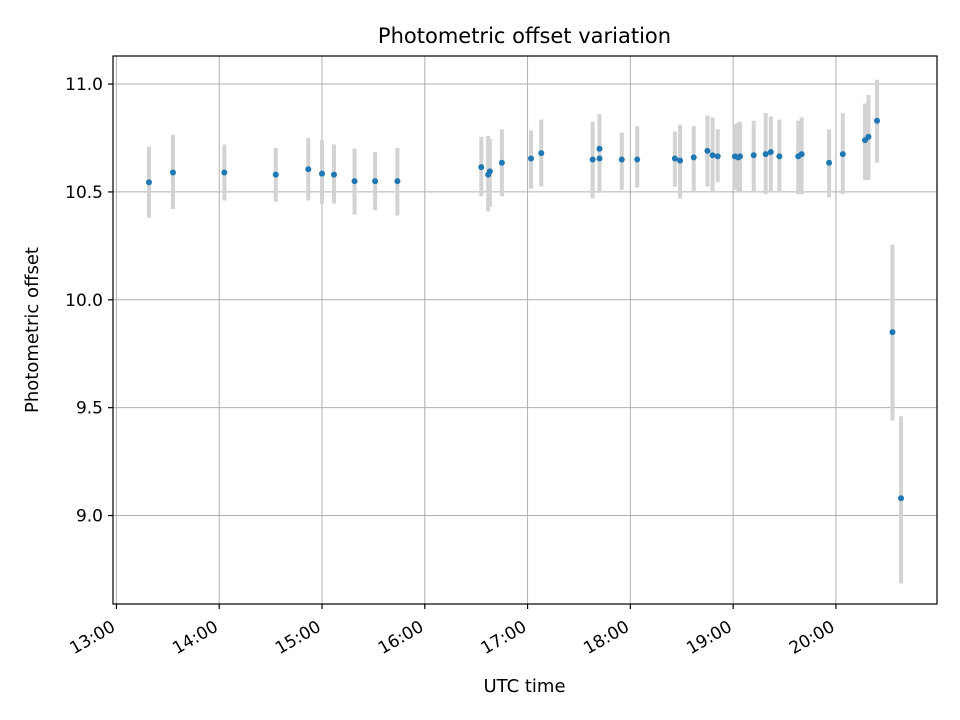  I want to click on y-axis-ticks: 9.0 9.5 10.0 10.5 11.0, so click(89, 301).